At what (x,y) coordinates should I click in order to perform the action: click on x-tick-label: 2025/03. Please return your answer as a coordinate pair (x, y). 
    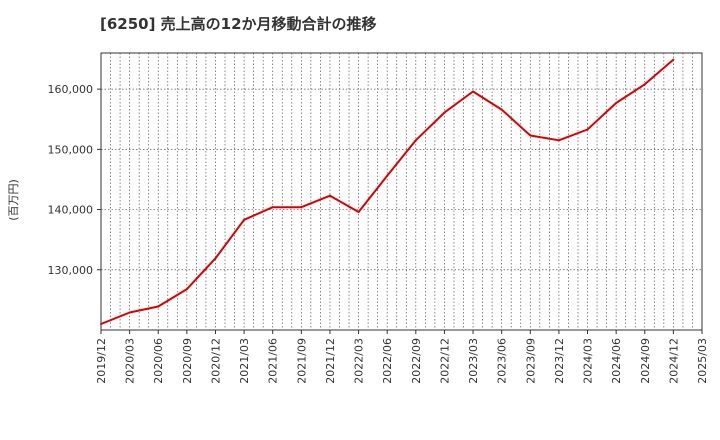
    Looking at the image, I should click on (702, 361).